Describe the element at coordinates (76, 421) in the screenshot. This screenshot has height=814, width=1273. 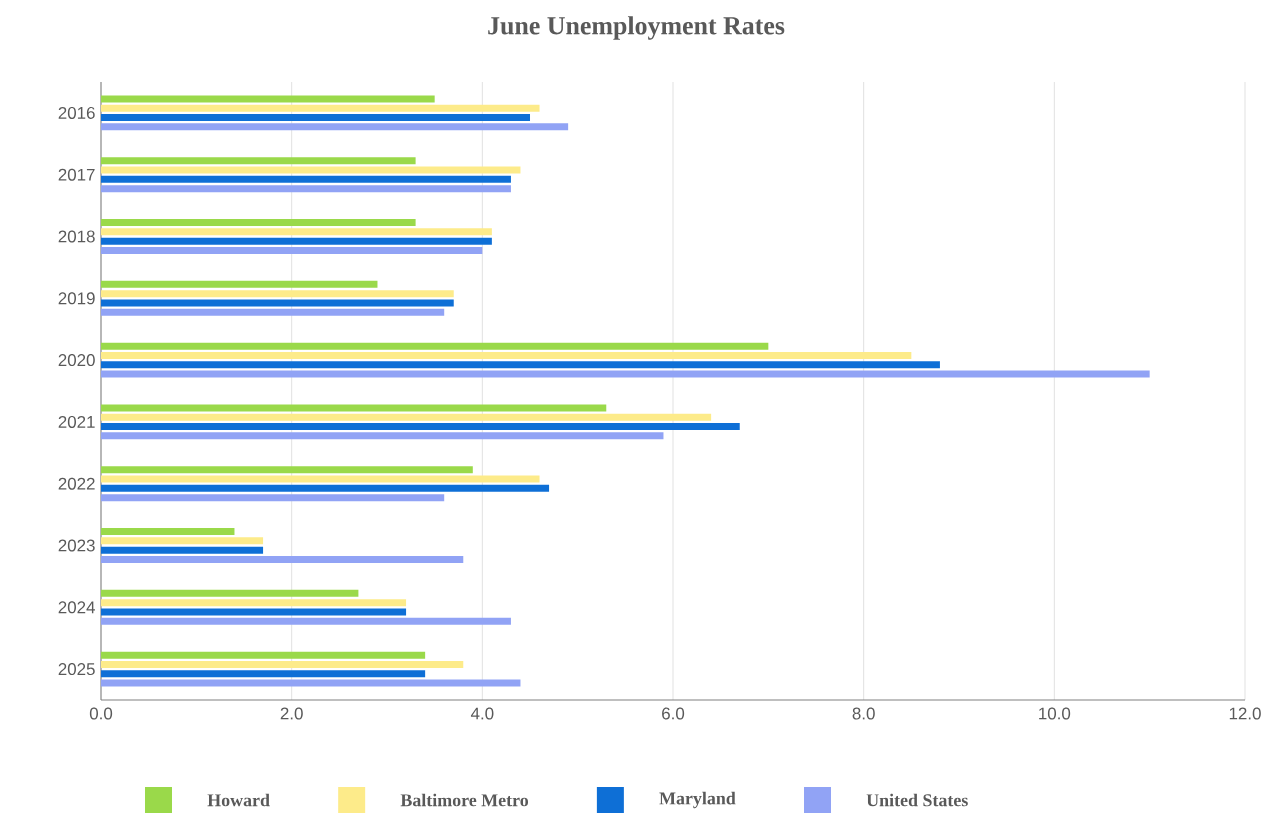
I see `y-tick-label: 2021` at that location.